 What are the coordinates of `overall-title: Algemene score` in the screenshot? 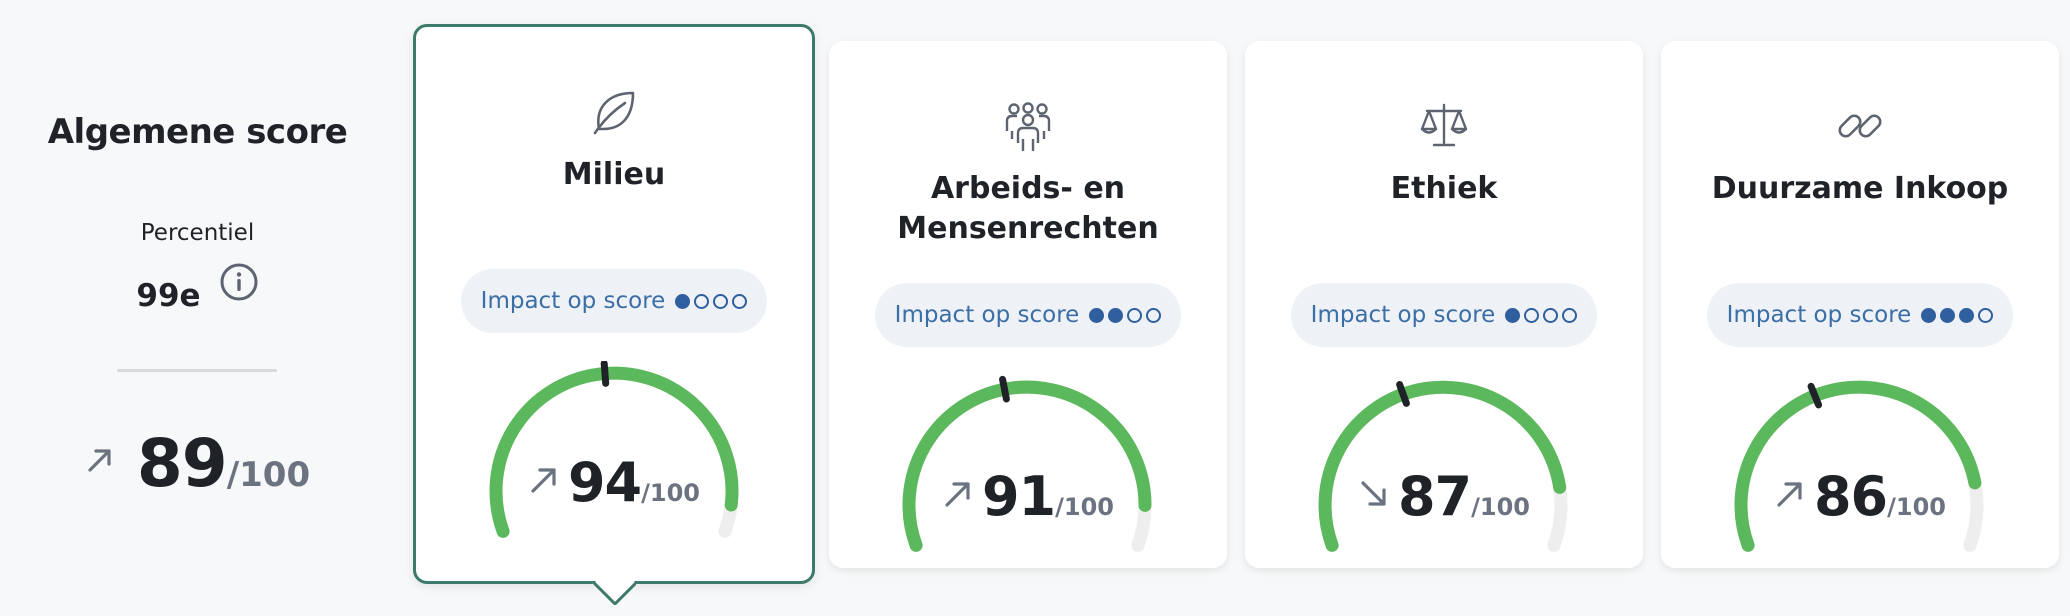 It's located at (197, 132).